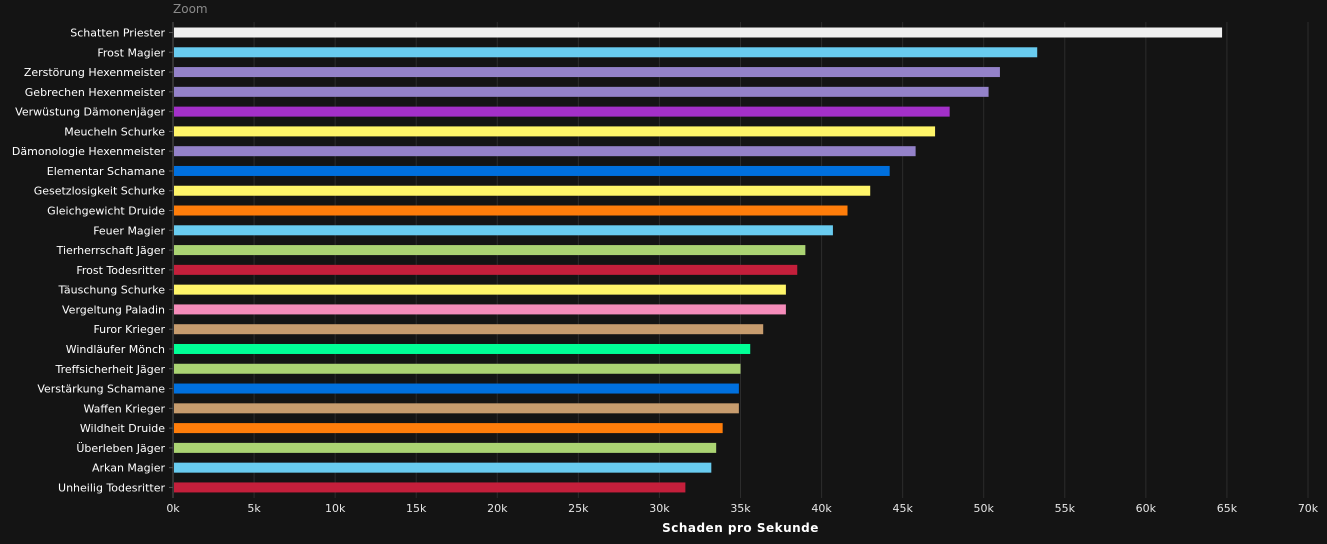  I want to click on x-tick-label: 65k, so click(1227, 508).